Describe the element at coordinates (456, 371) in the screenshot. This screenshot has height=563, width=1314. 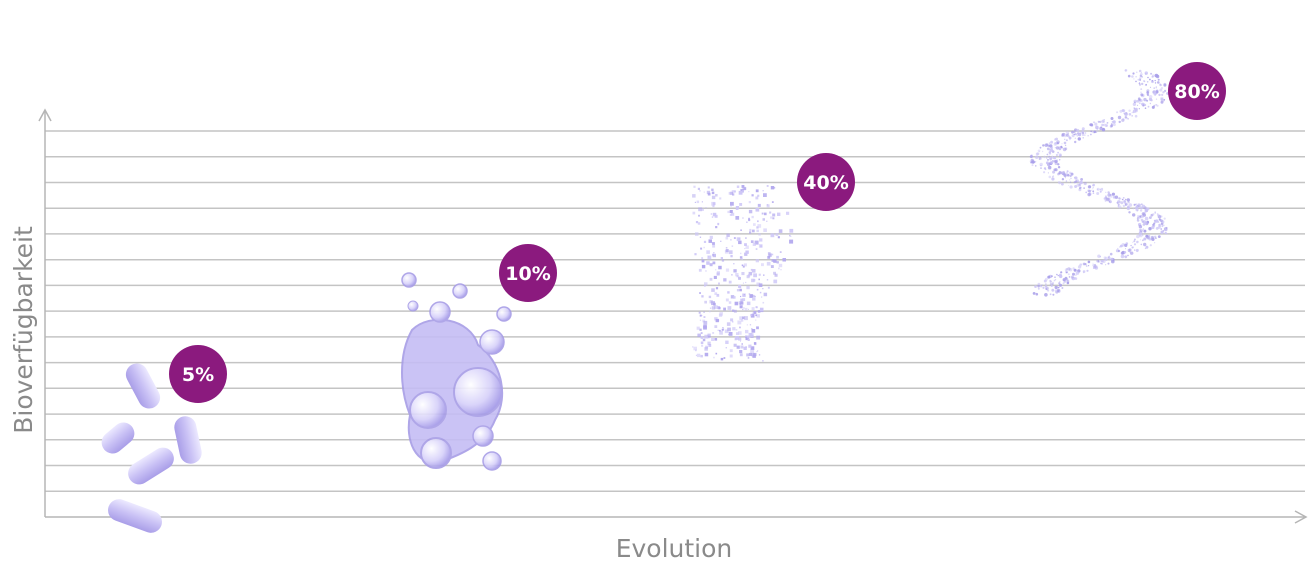
I see `liquid-droplets-icon` at that location.